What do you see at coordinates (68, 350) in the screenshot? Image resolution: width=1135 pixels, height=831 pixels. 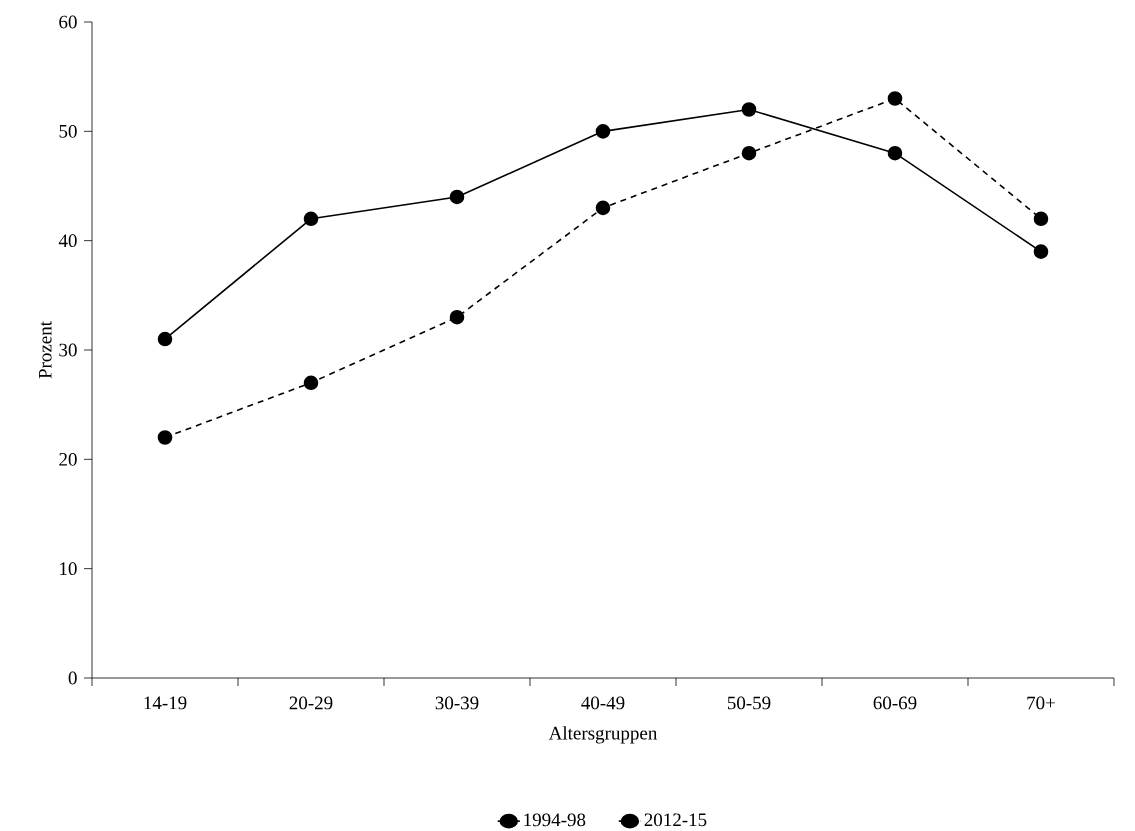 I see `y-tick-label: 30` at bounding box center [68, 350].